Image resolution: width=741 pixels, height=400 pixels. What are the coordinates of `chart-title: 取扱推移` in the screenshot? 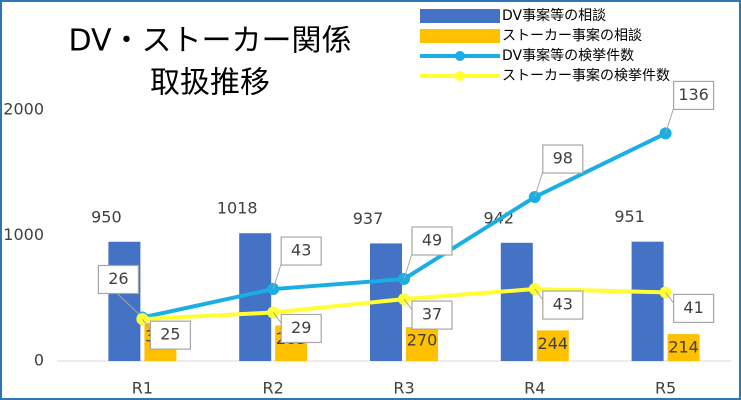 It's located at (210, 83).